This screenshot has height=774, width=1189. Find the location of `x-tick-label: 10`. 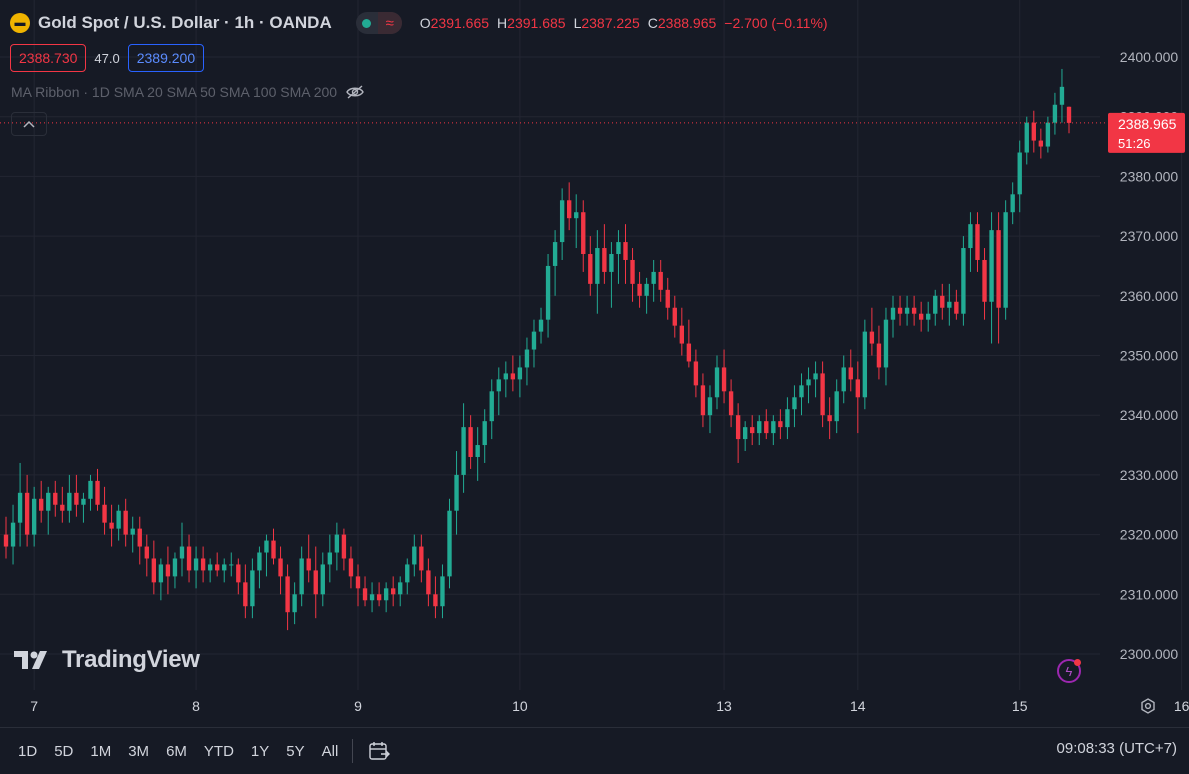

x-tick-label: 10 is located at coordinates (520, 706).